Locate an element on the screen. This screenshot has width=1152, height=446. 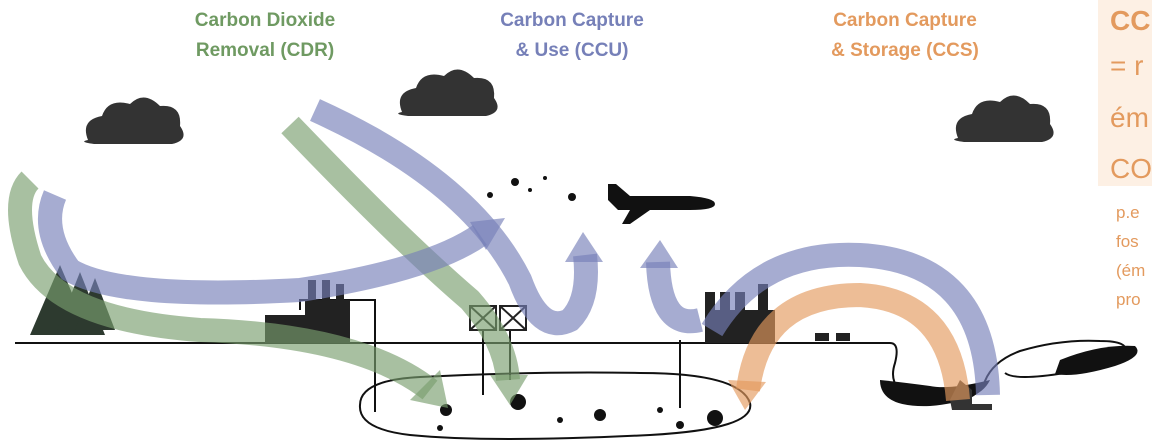
label: Carbon Dioxide is located at coordinates (265, 20).